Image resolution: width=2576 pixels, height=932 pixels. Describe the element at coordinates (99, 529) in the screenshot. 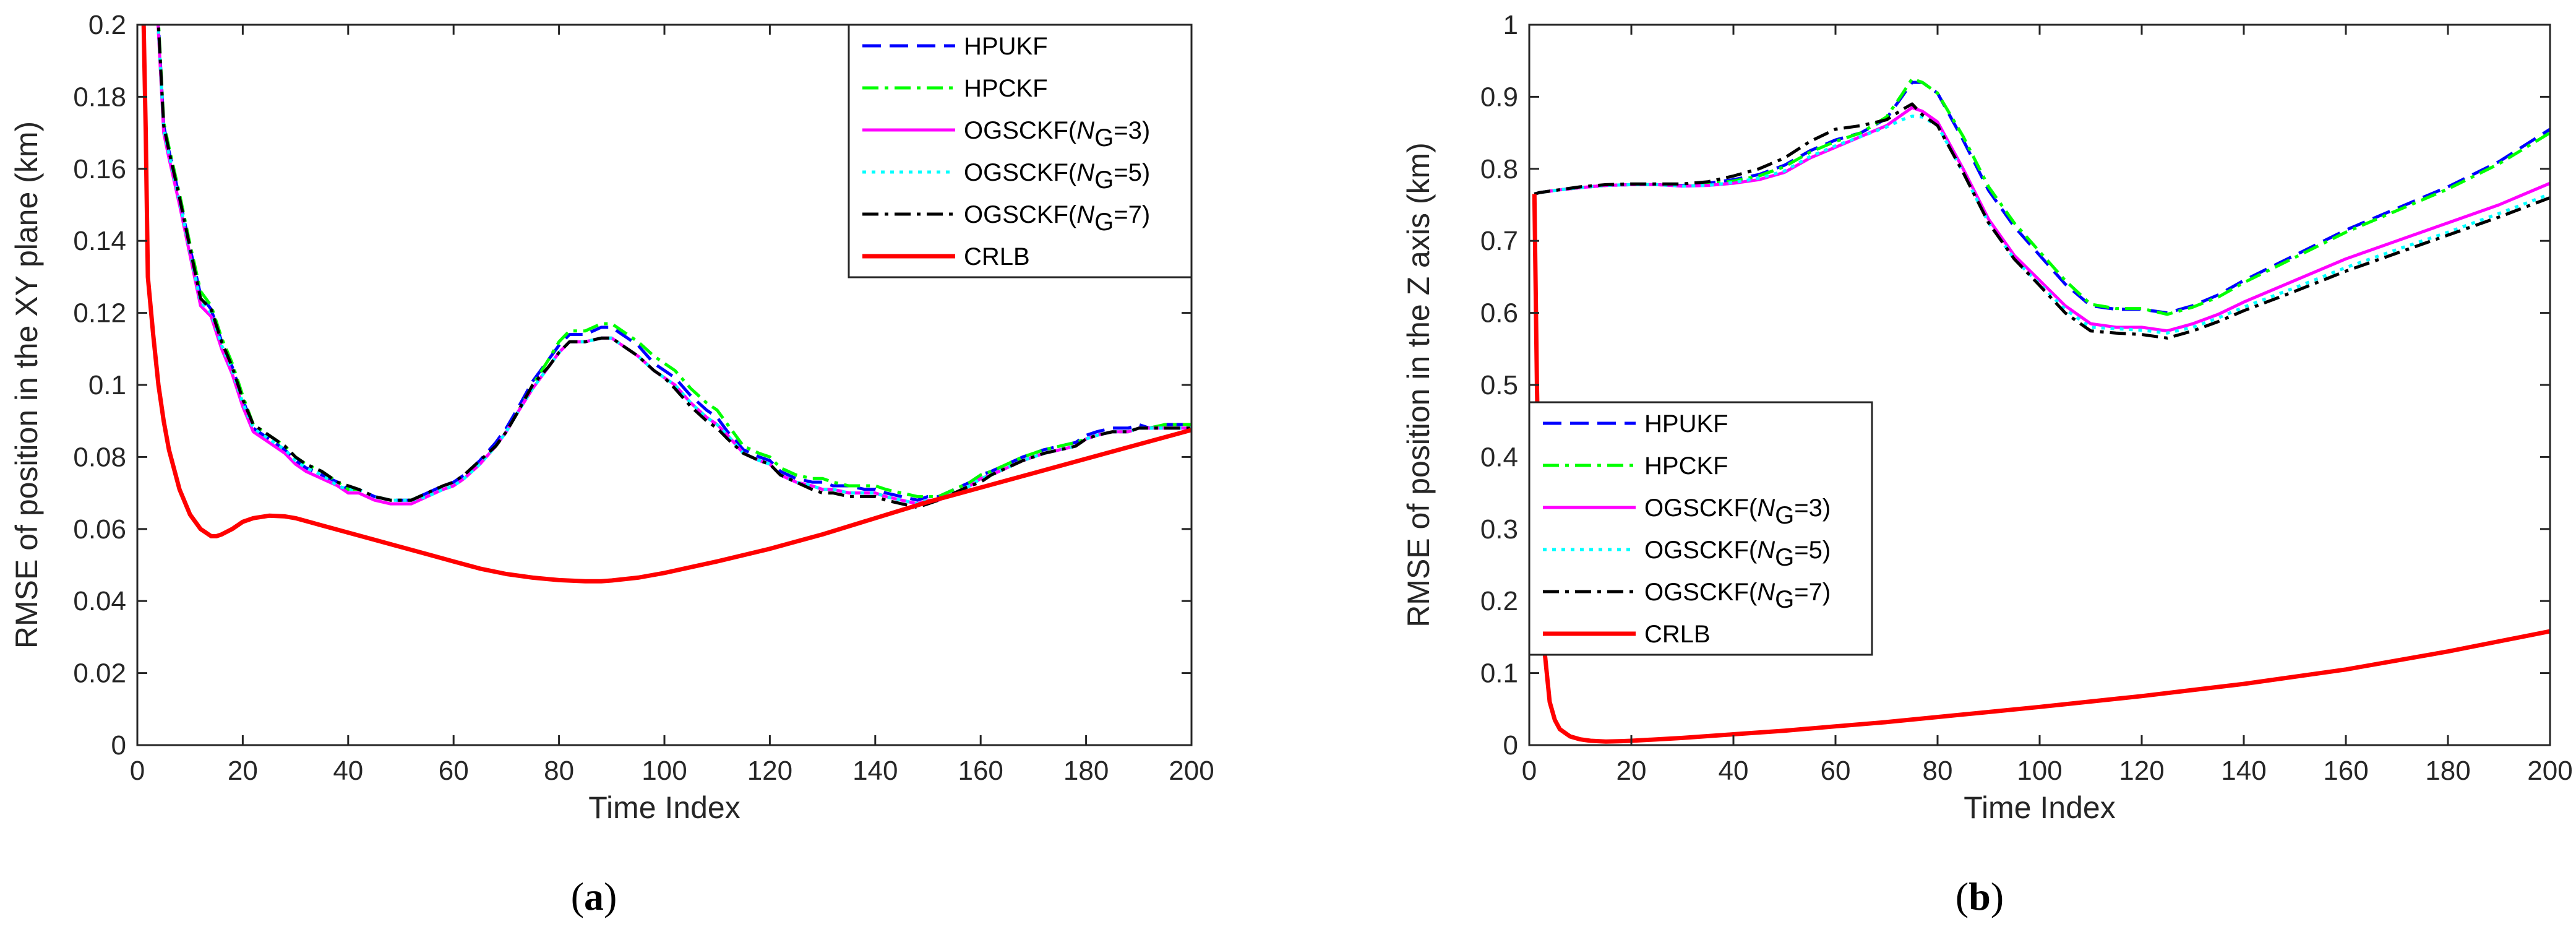

I see `y-tick-label: 0.06` at that location.